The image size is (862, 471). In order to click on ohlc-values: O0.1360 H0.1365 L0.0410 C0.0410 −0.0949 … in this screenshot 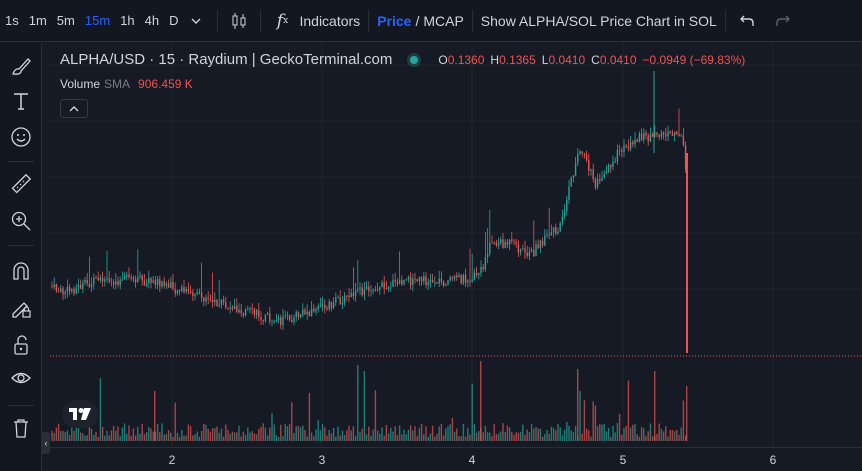, I will do `click(591, 60)`.